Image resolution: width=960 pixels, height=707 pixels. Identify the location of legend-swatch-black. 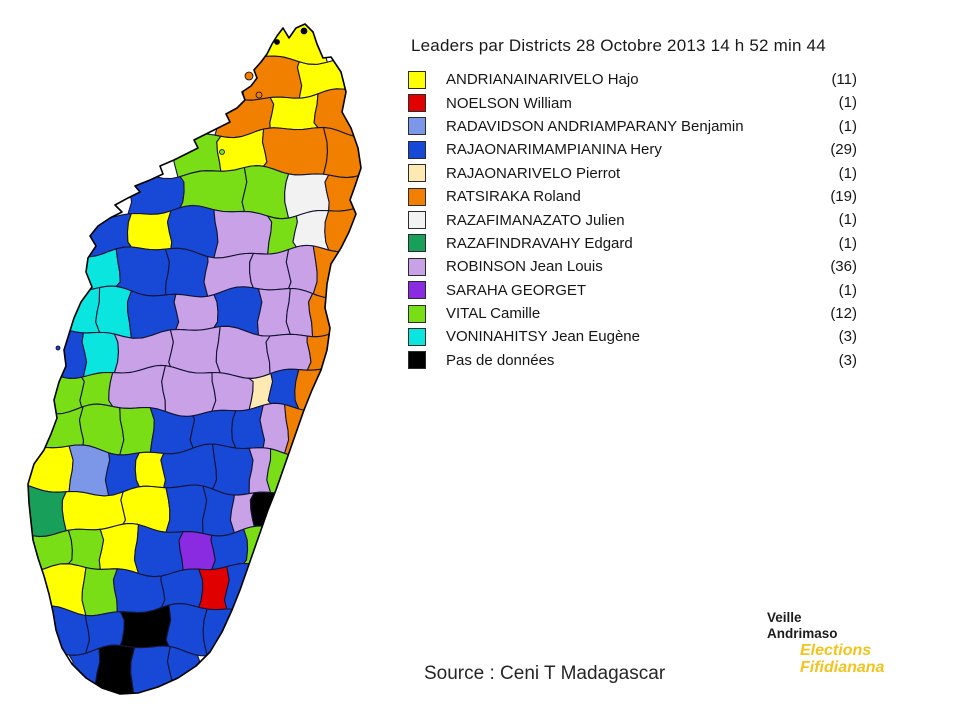
(417, 360).